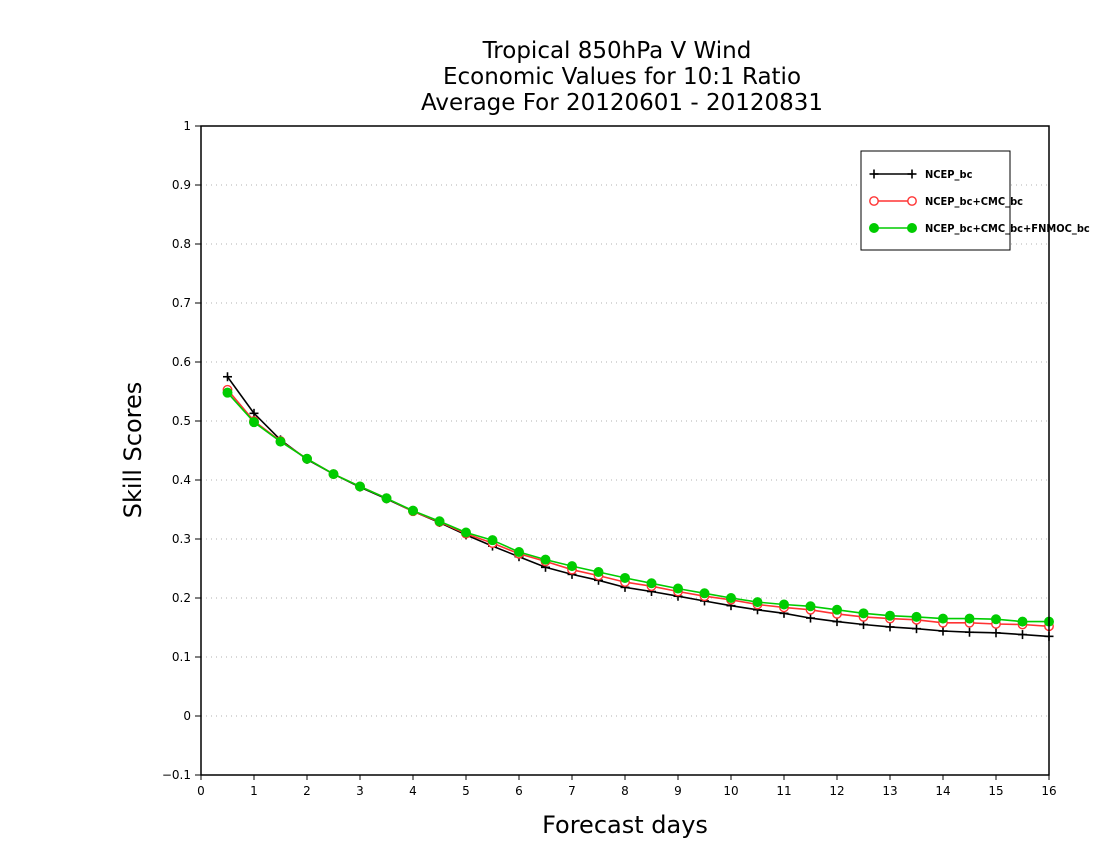 The image size is (1100, 850). Describe the element at coordinates (413, 791) in the screenshot. I see `x-tick-label: 4` at that location.